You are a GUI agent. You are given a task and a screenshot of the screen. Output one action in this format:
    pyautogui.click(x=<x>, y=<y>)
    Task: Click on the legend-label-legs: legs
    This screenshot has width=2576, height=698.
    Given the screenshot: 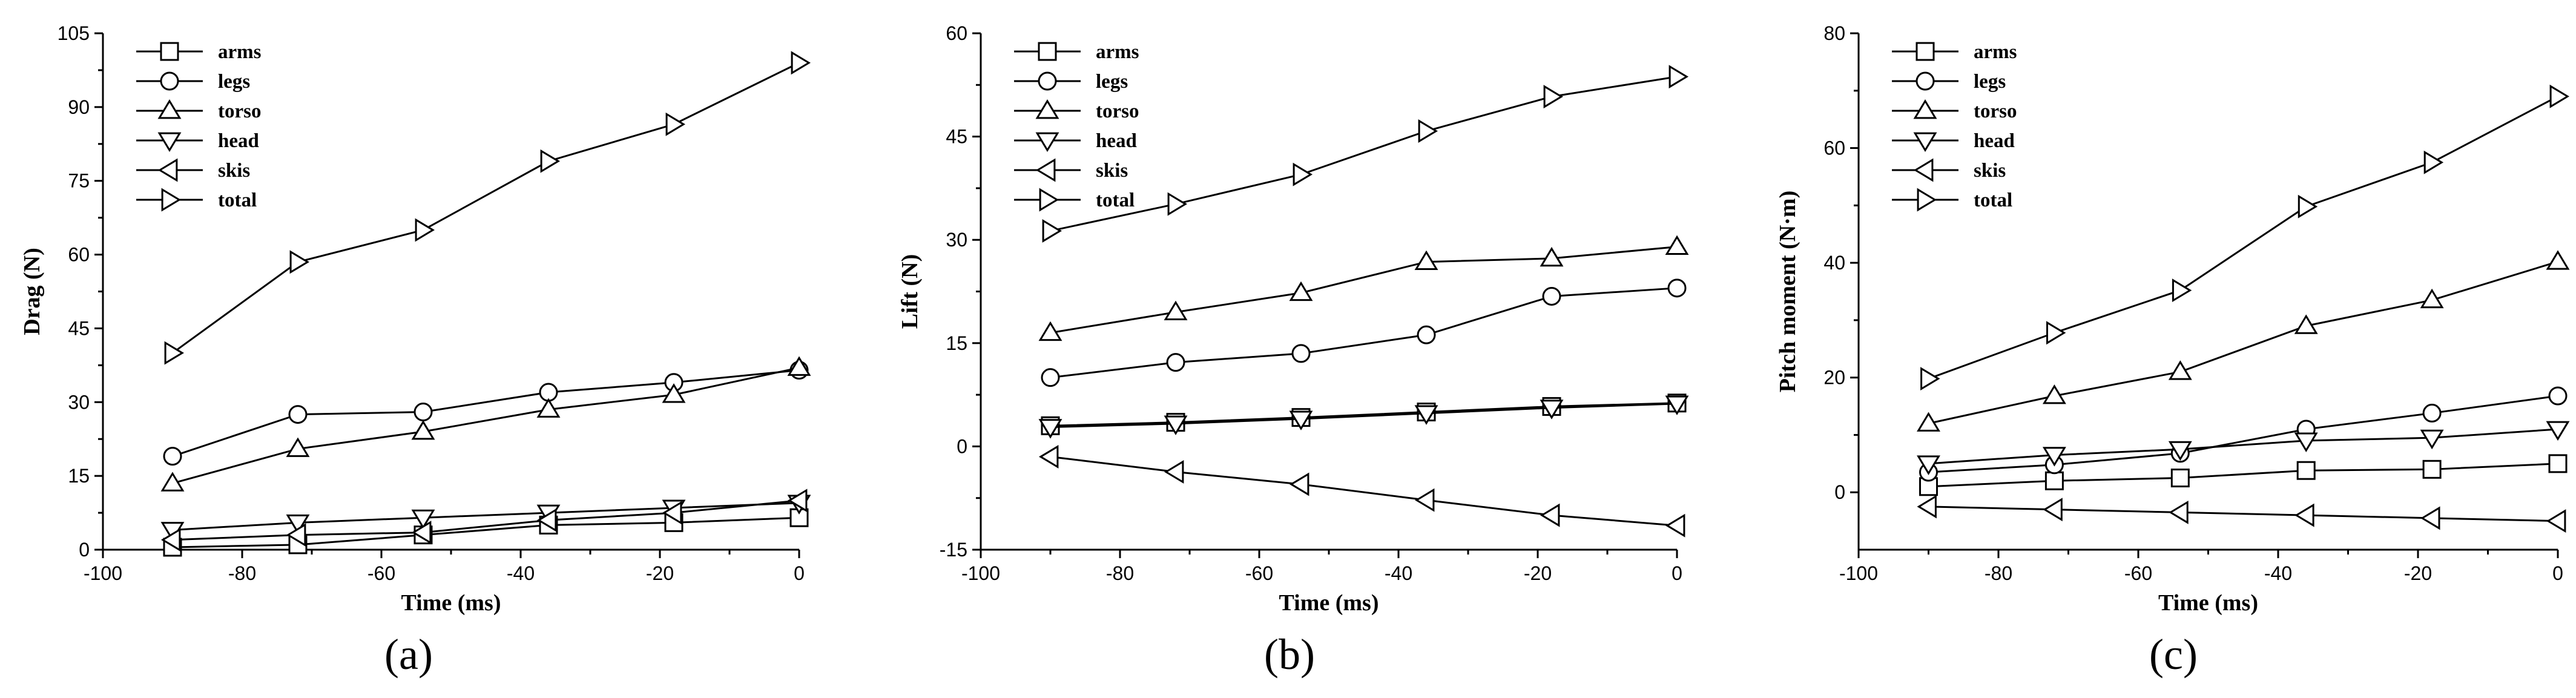 What is the action you would take?
    pyautogui.click(x=234, y=82)
    